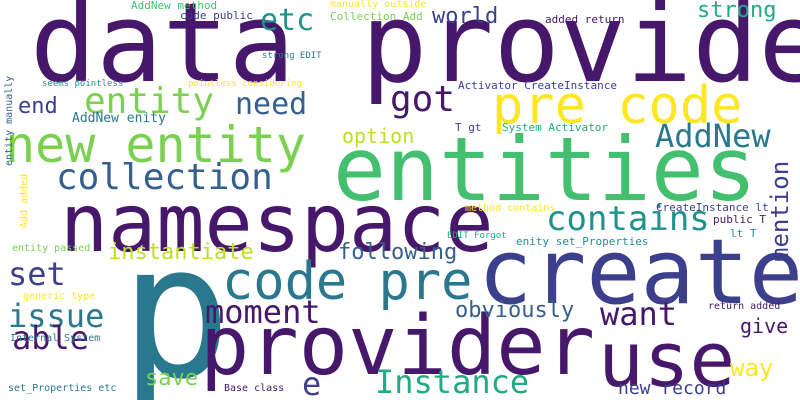  Describe the element at coordinates (156, 145) in the screenshot. I see `word-new-entity: new entity` at that location.